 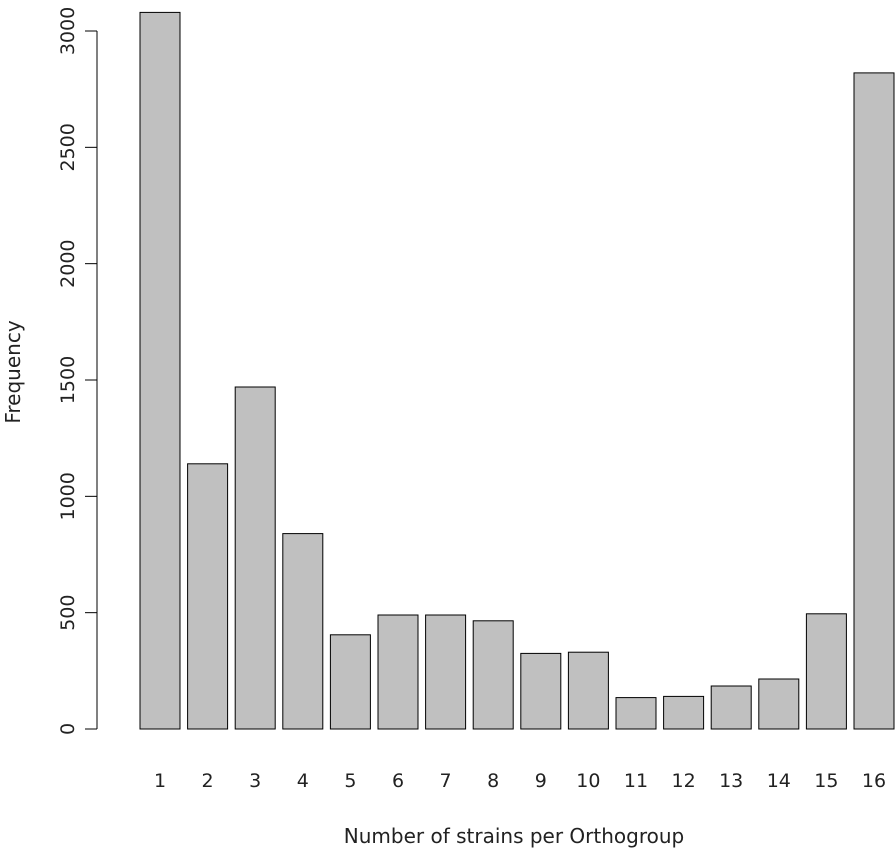 What do you see at coordinates (208, 781) in the screenshot?
I see `x-tick-label: 2` at bounding box center [208, 781].